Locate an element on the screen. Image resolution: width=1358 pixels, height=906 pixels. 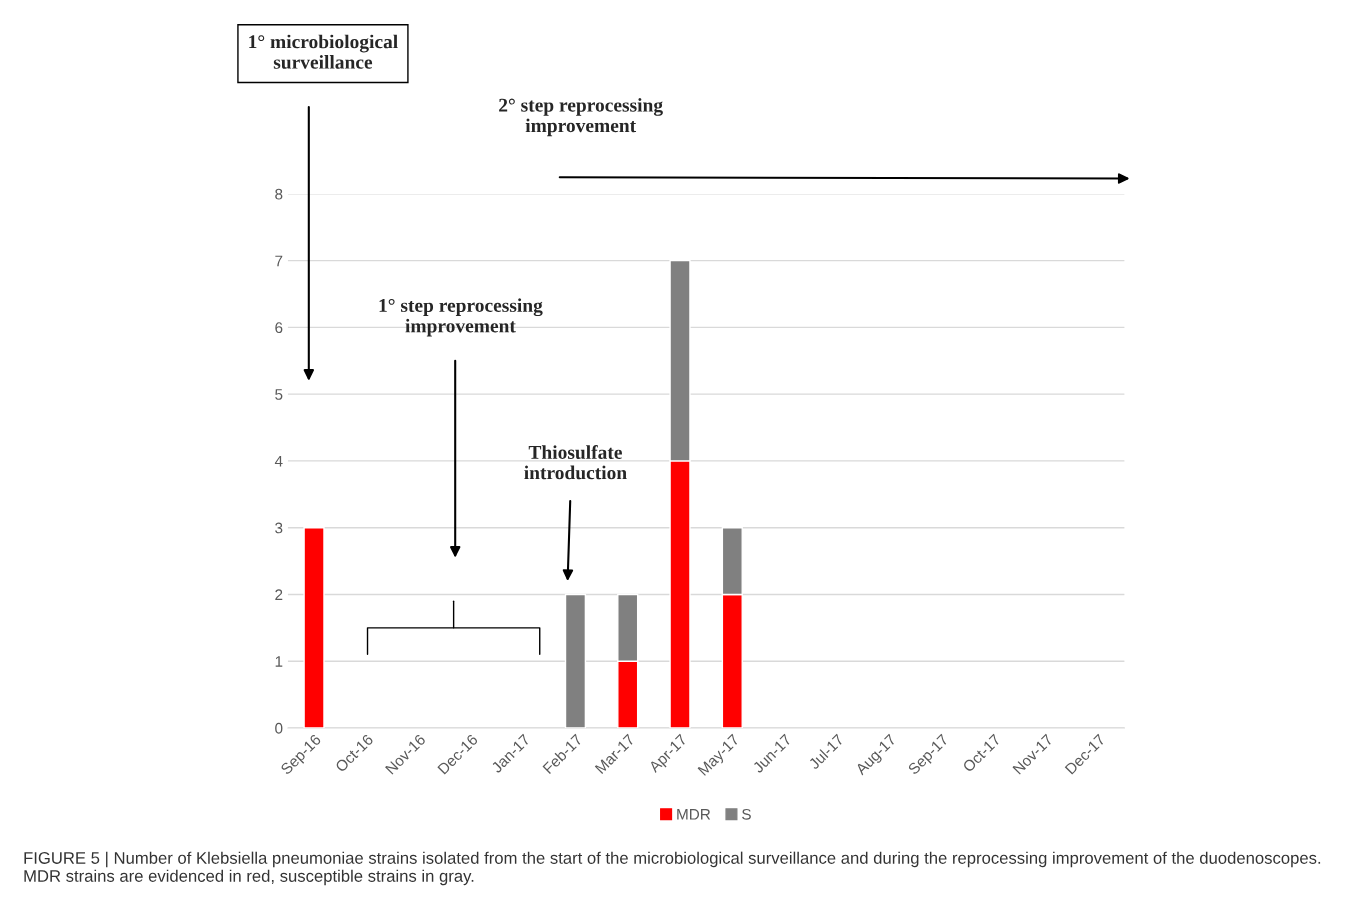
caption: FIGURE 5 | Number of Klebsiella pneumoniae strains isolated from the start of the microbiological surveillance and during the reprocessing improvement of the duodenoscopes. MDR strains are evidenced in red, susceptible strains in gray. is located at coordinates (672, 868).